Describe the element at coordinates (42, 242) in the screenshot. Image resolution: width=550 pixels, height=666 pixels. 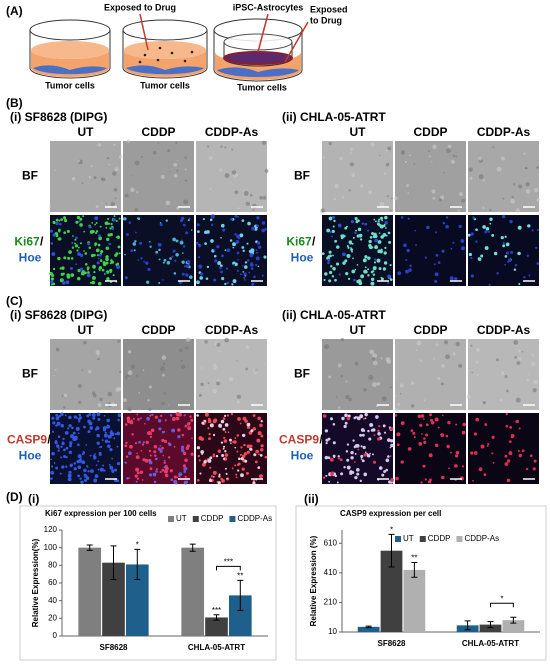
I see `row-label: /` at that location.